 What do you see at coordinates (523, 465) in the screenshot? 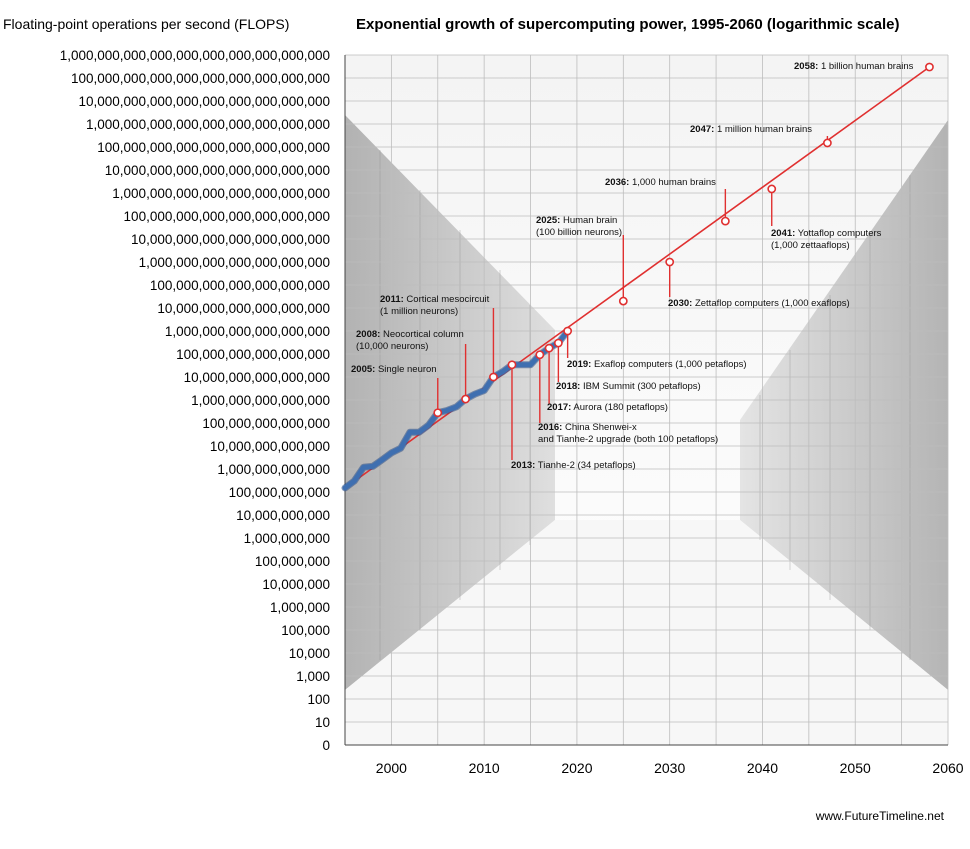
I see `annotation-year: 2013:` at bounding box center [523, 465].